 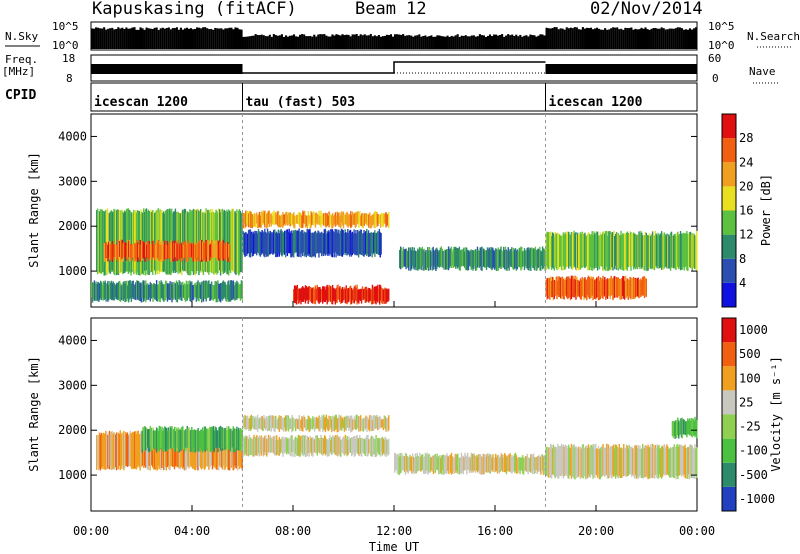 I want to click on x-tick-label: 04:00, so click(x=192, y=531).